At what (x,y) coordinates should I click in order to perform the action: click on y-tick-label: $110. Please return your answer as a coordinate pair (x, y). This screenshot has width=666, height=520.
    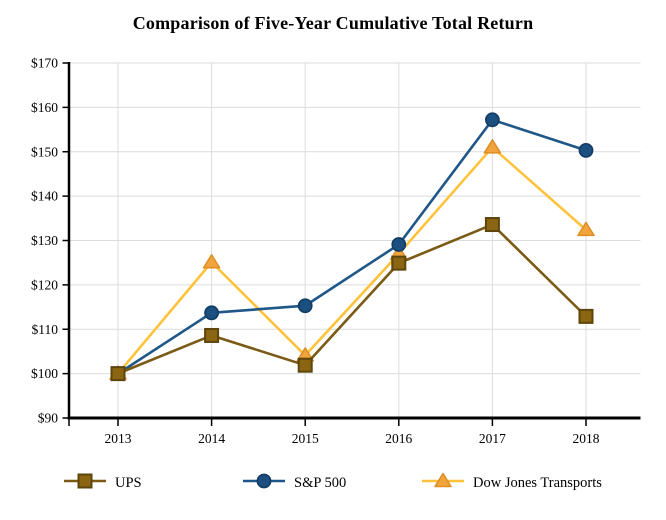
    Looking at the image, I should click on (45, 329).